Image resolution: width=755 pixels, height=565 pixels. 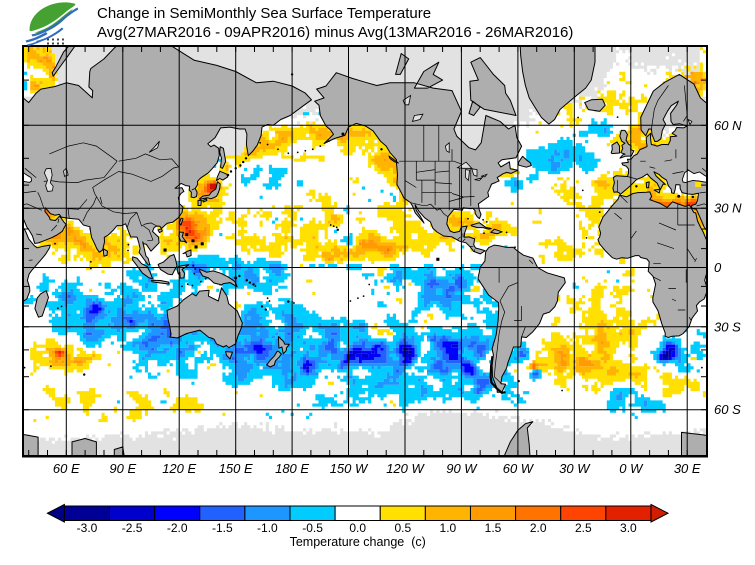 I want to click on svg-text: -2.5, so click(x=132, y=528).